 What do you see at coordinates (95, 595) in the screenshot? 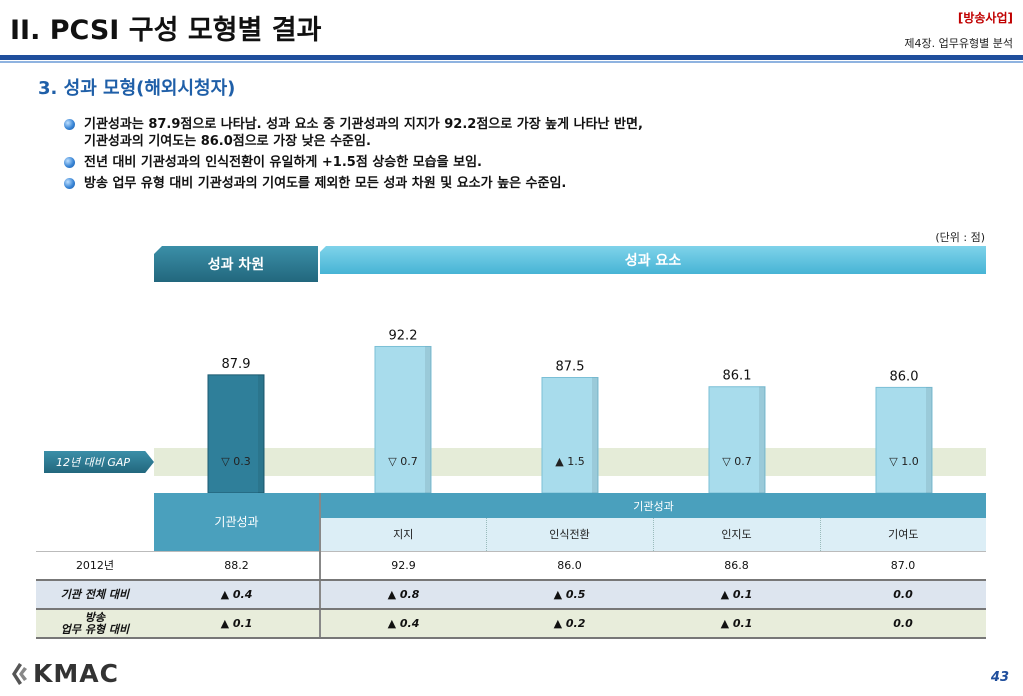
I see `row-label: 기관 전체 대비` at bounding box center [95, 595].